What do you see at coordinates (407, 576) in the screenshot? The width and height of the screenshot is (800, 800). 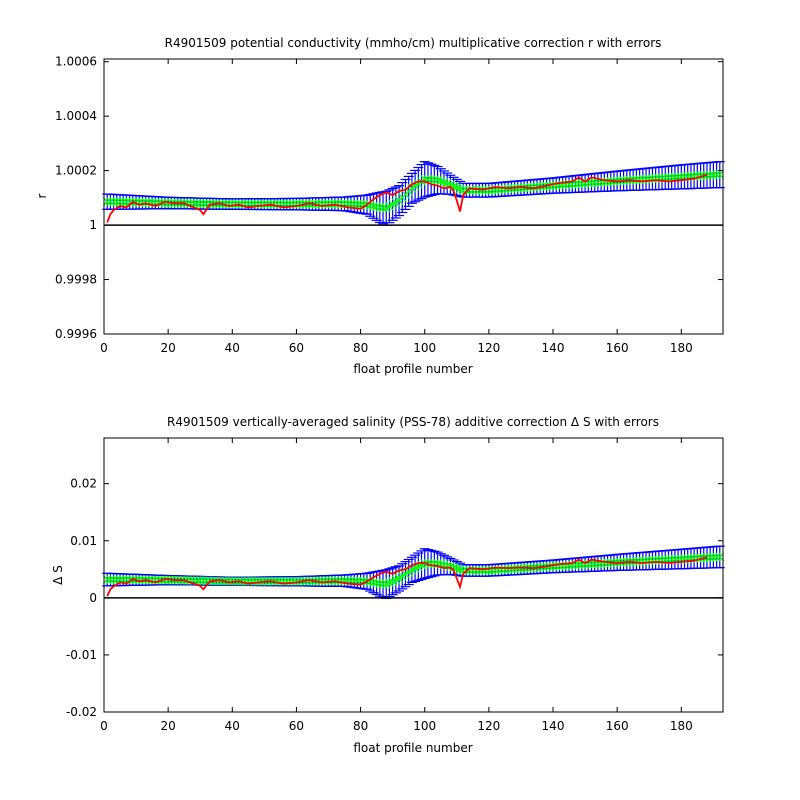 I see `salinity-profile-series-line` at bounding box center [407, 576].